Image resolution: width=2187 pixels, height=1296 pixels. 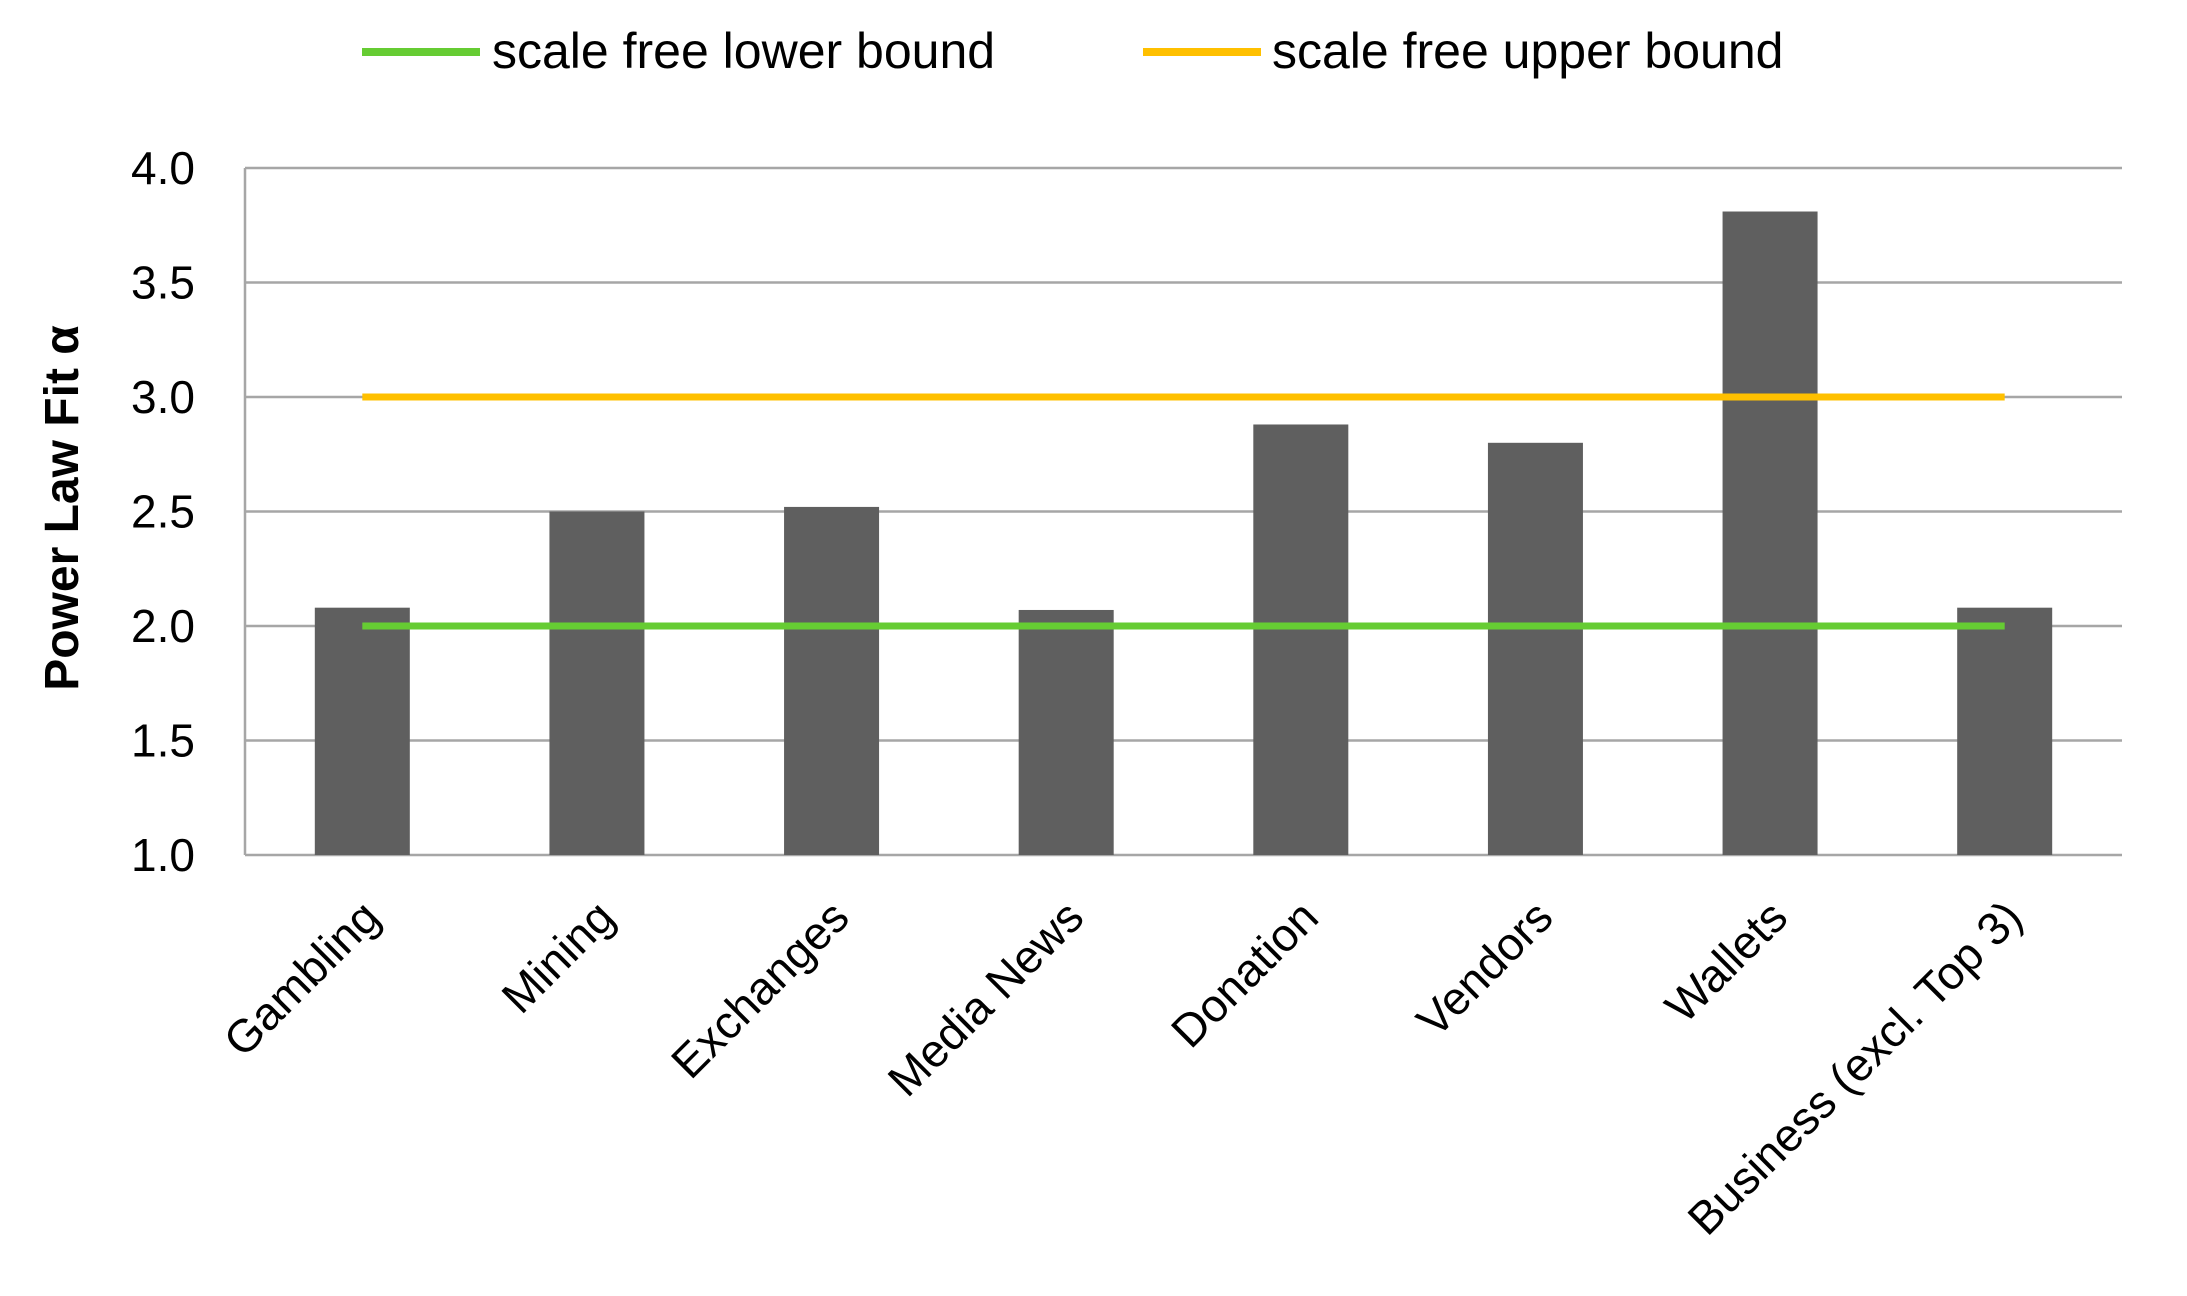 I want to click on x-tick-label: Wallets, so click(x=1726, y=961).